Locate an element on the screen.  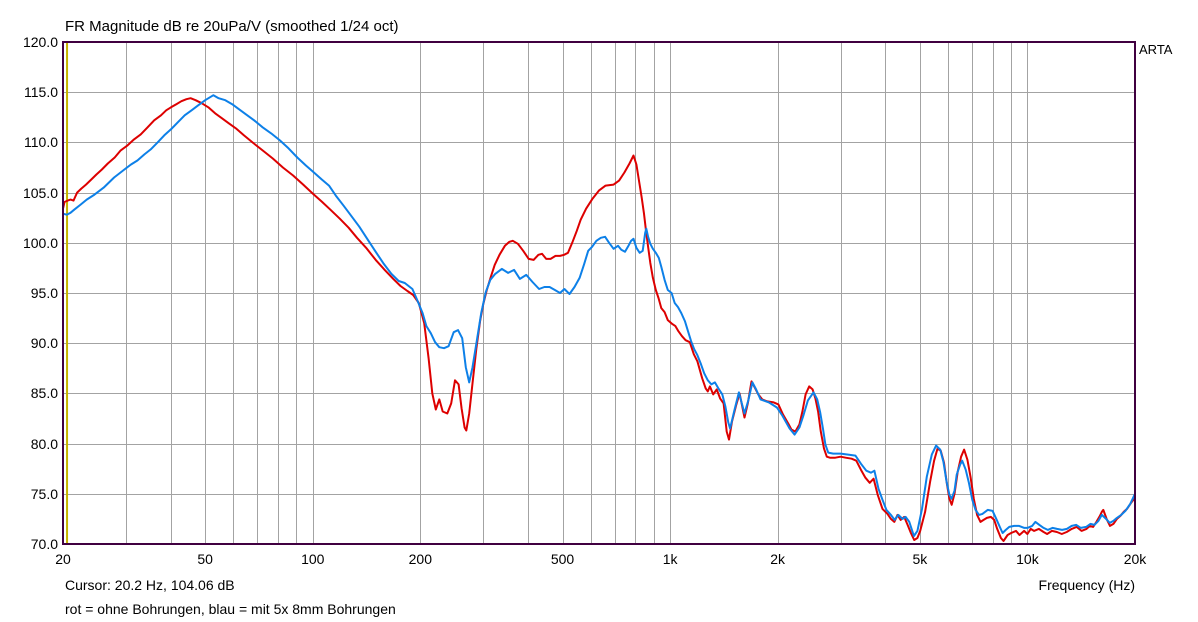
y-tick-label: 120.0 is located at coordinates (40, 42).